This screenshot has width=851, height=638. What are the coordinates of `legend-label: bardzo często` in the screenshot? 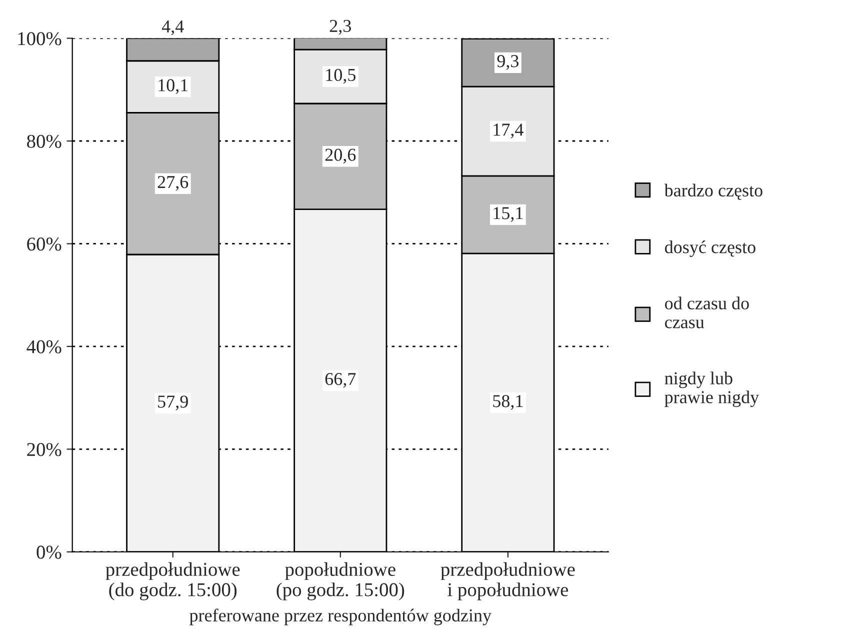 It's located at (713, 192).